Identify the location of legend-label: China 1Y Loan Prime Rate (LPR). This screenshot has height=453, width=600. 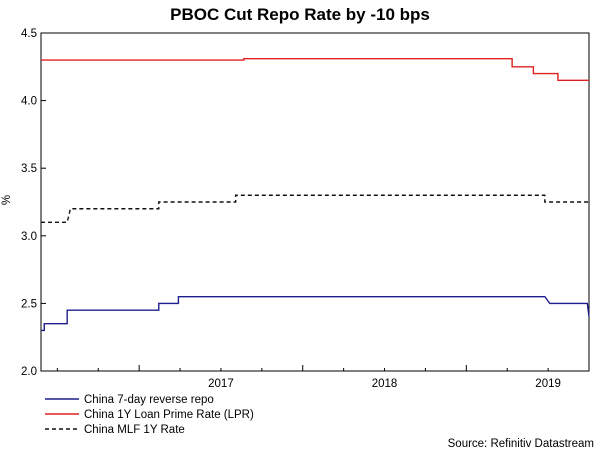
(169, 415).